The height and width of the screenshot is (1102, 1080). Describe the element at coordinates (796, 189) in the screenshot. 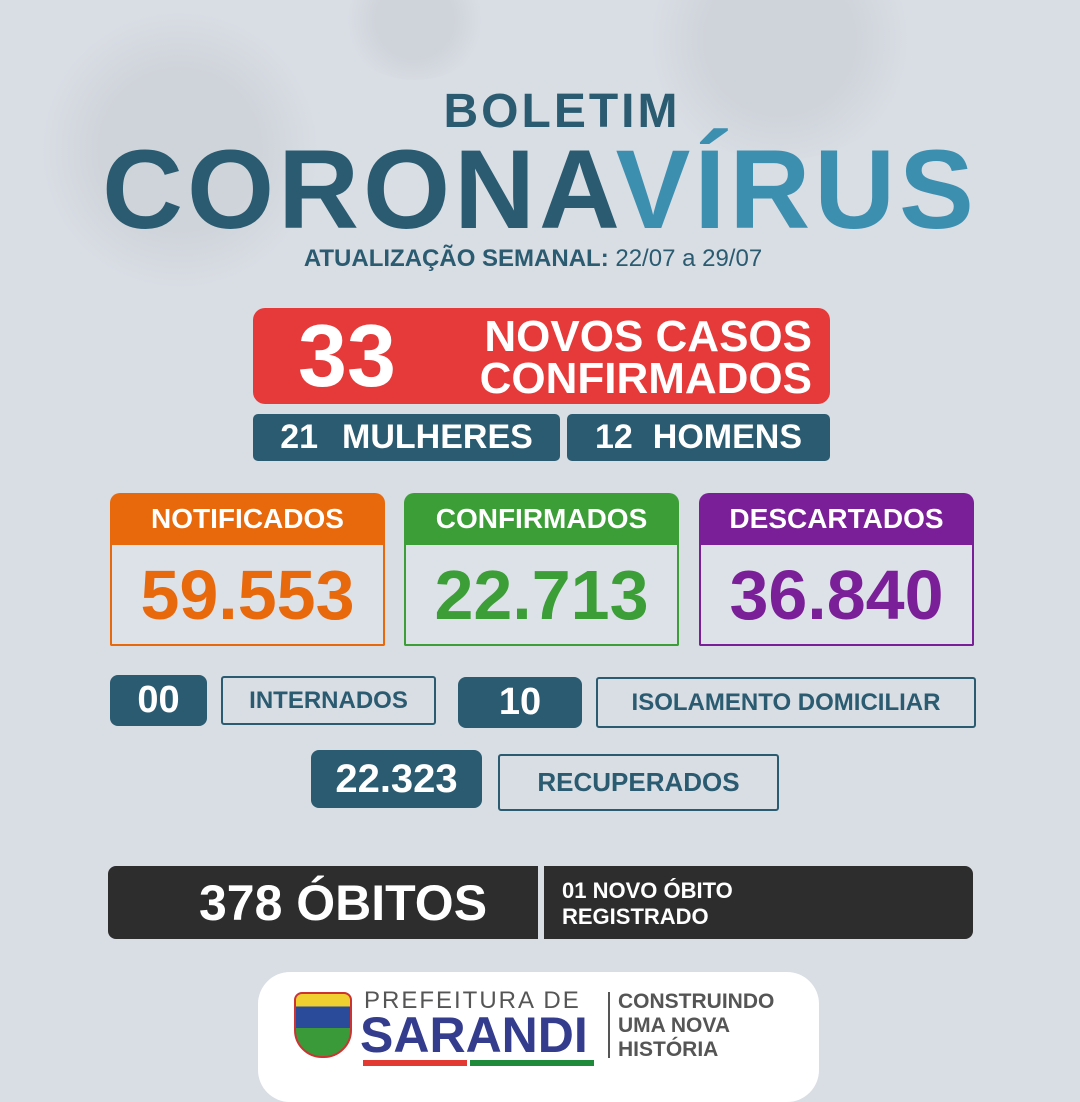

I see `title-virus: VÍRUS` at that location.